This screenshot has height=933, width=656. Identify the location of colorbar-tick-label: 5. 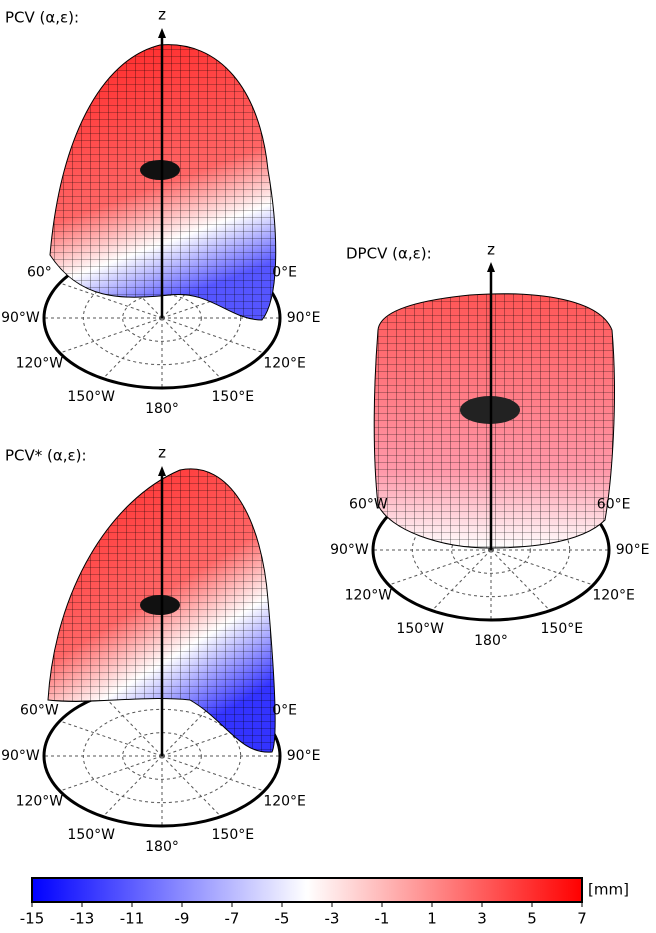
(532, 919).